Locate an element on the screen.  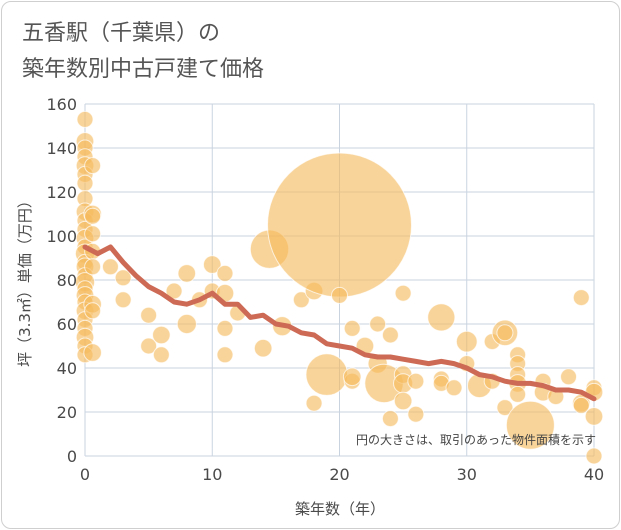
y-axis-label: 坪（3.3㎡）単価（万円） is located at coordinates (25, 280).